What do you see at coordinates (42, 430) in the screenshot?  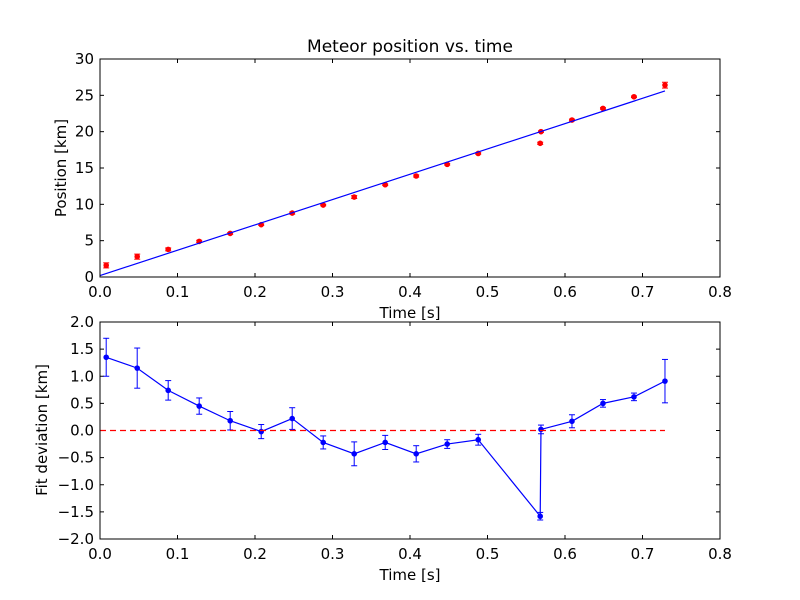 I see `y-axis-label: Fit deviation [km]` at bounding box center [42, 430].